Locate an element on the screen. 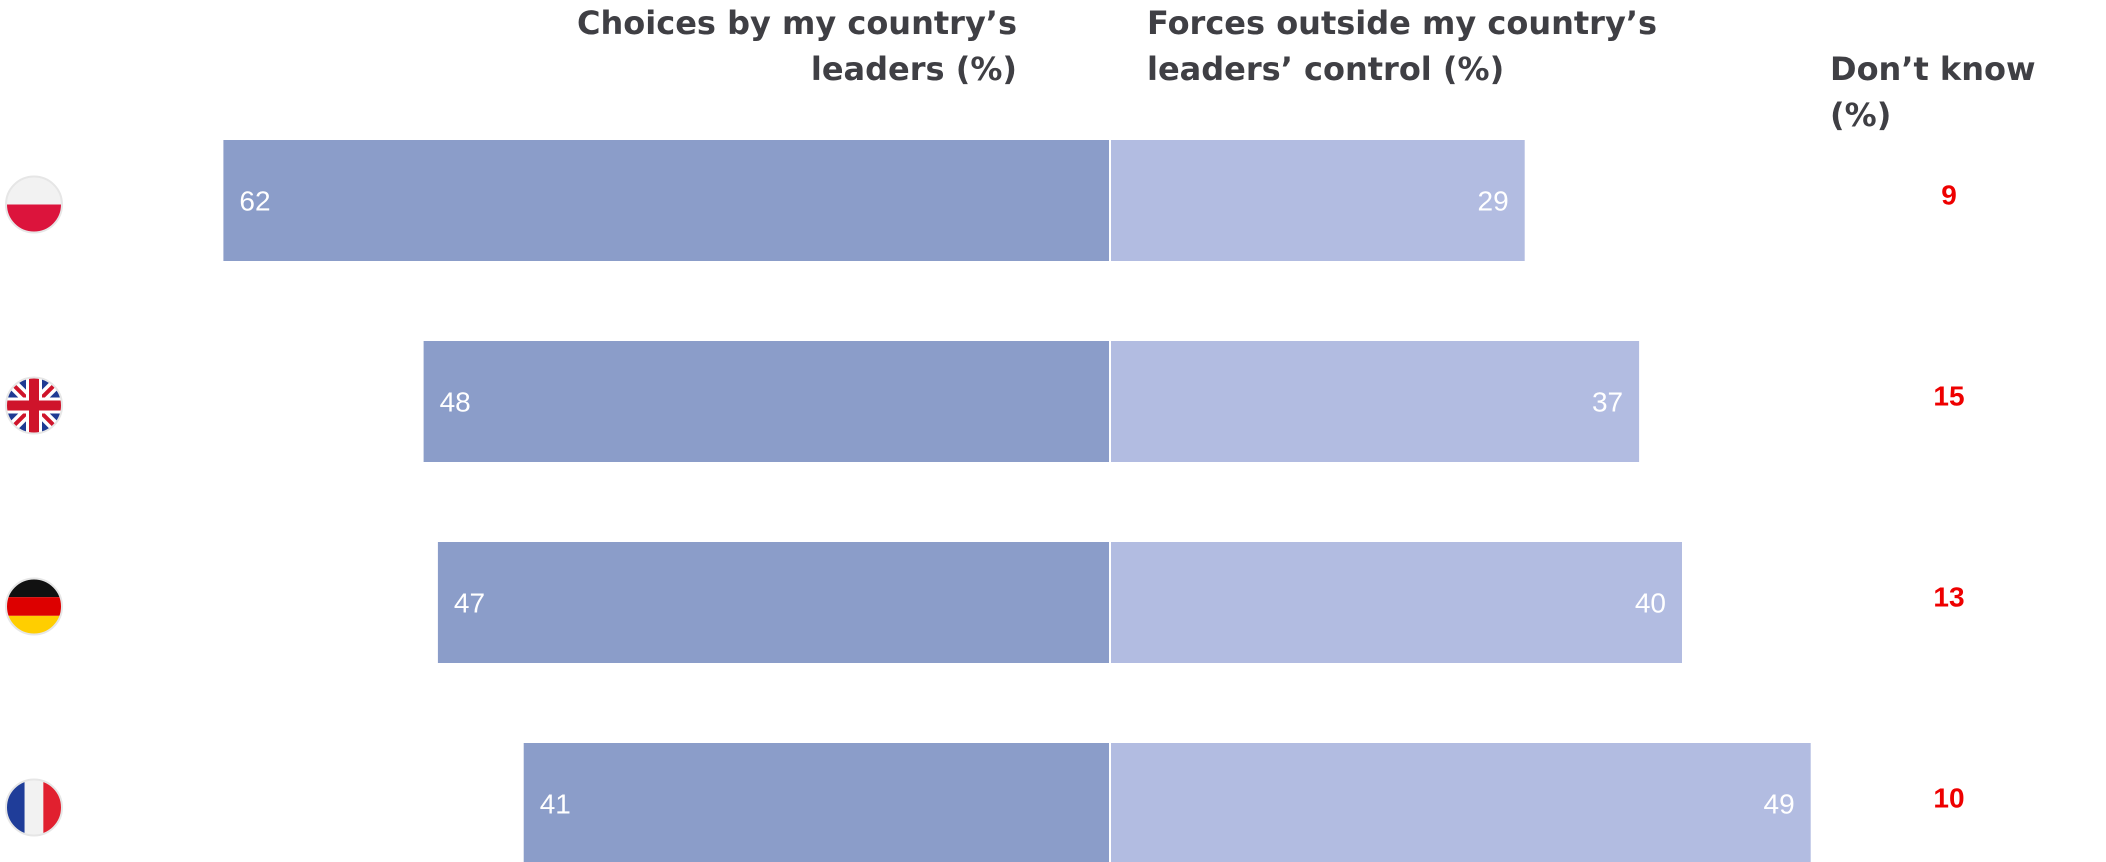  value-label-choices: 41 is located at coordinates (555, 804).